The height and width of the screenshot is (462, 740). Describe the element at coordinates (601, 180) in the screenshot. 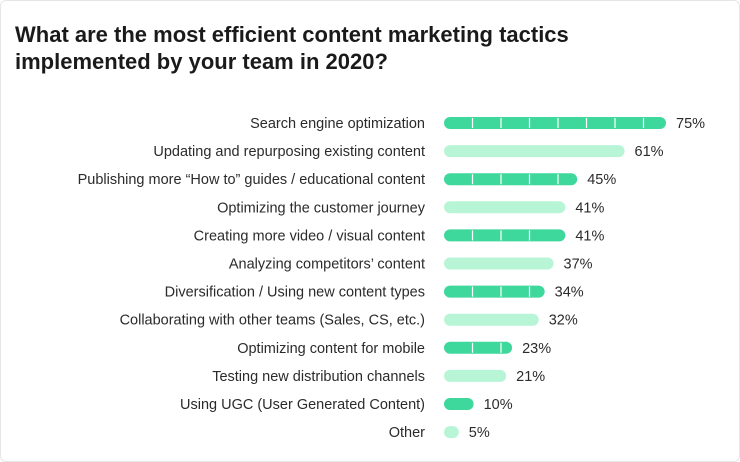

I see `value-label: 45%` at that location.